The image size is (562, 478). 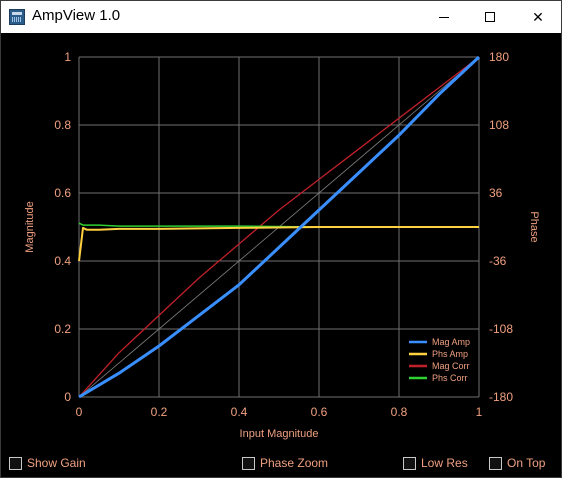 What do you see at coordinates (450, 354) in the screenshot?
I see `legend-label: Phs Amp` at bounding box center [450, 354].